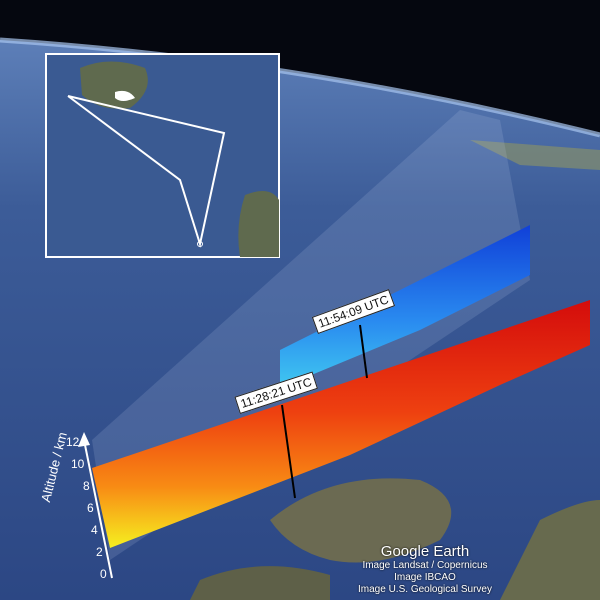 Image resolution: width=600 pixels, height=600 pixels. I want to click on tick-label: 2, so click(99, 552).